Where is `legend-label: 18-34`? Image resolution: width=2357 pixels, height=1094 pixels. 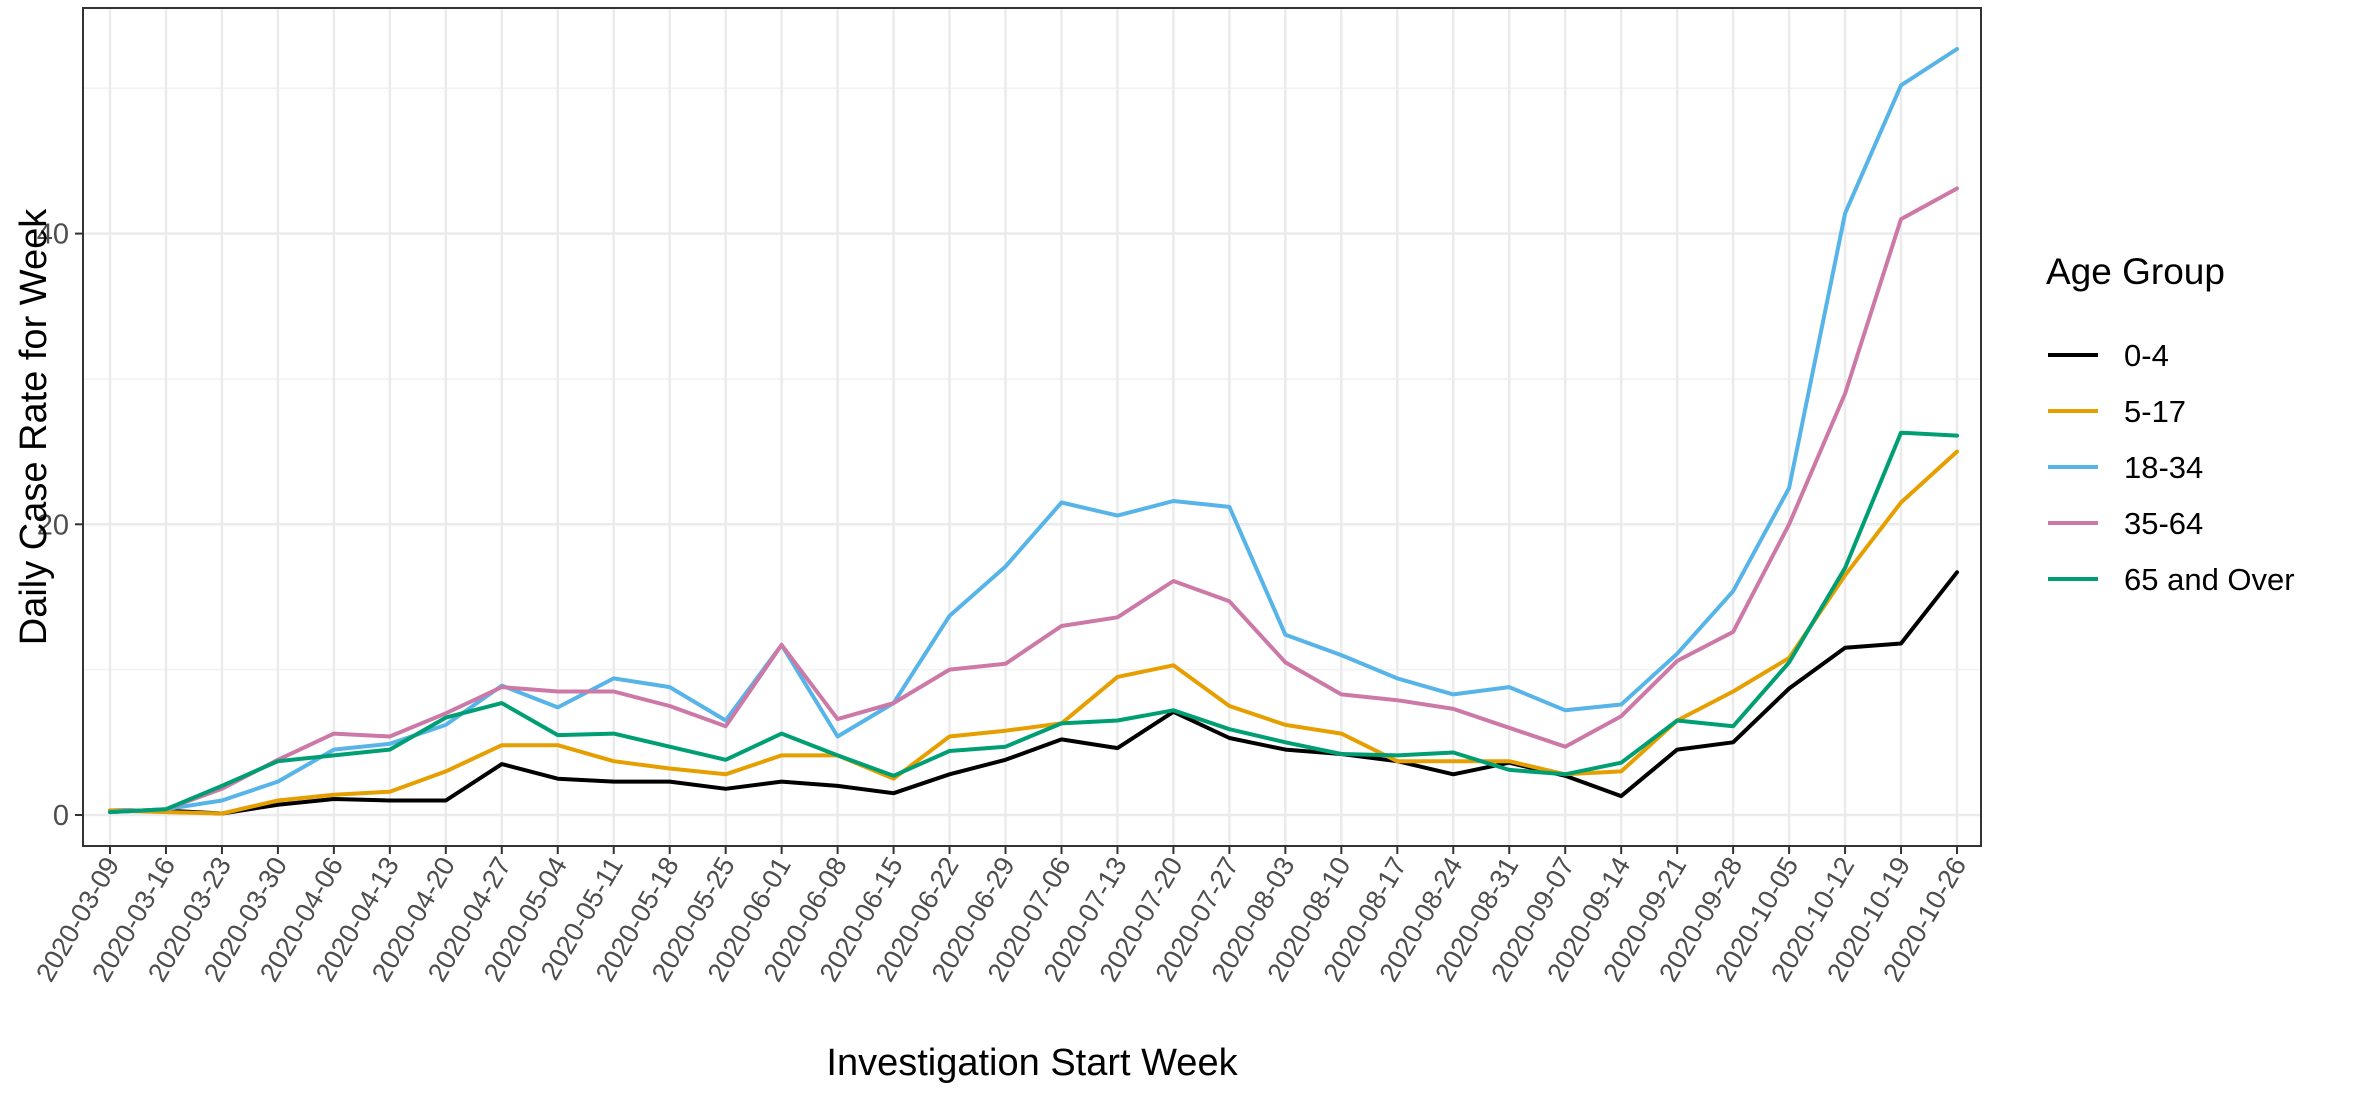
legend-label: 18-34 is located at coordinates (2163, 467).